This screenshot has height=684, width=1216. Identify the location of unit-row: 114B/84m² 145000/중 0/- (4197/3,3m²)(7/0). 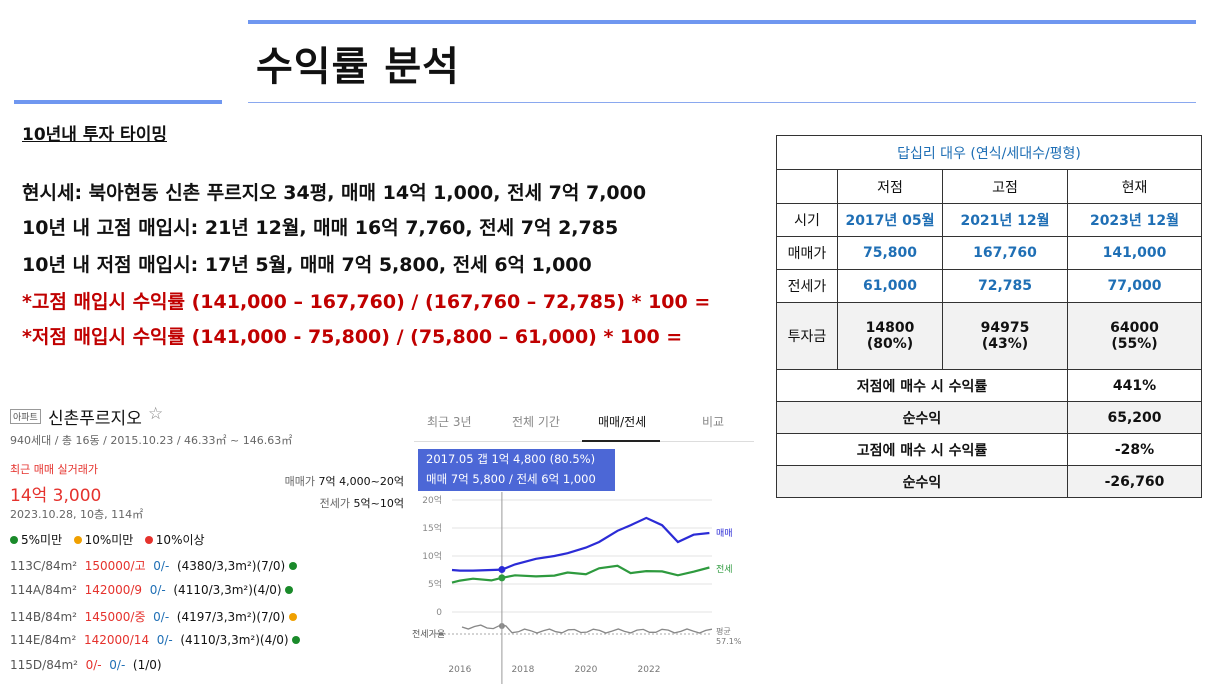
(155, 616).